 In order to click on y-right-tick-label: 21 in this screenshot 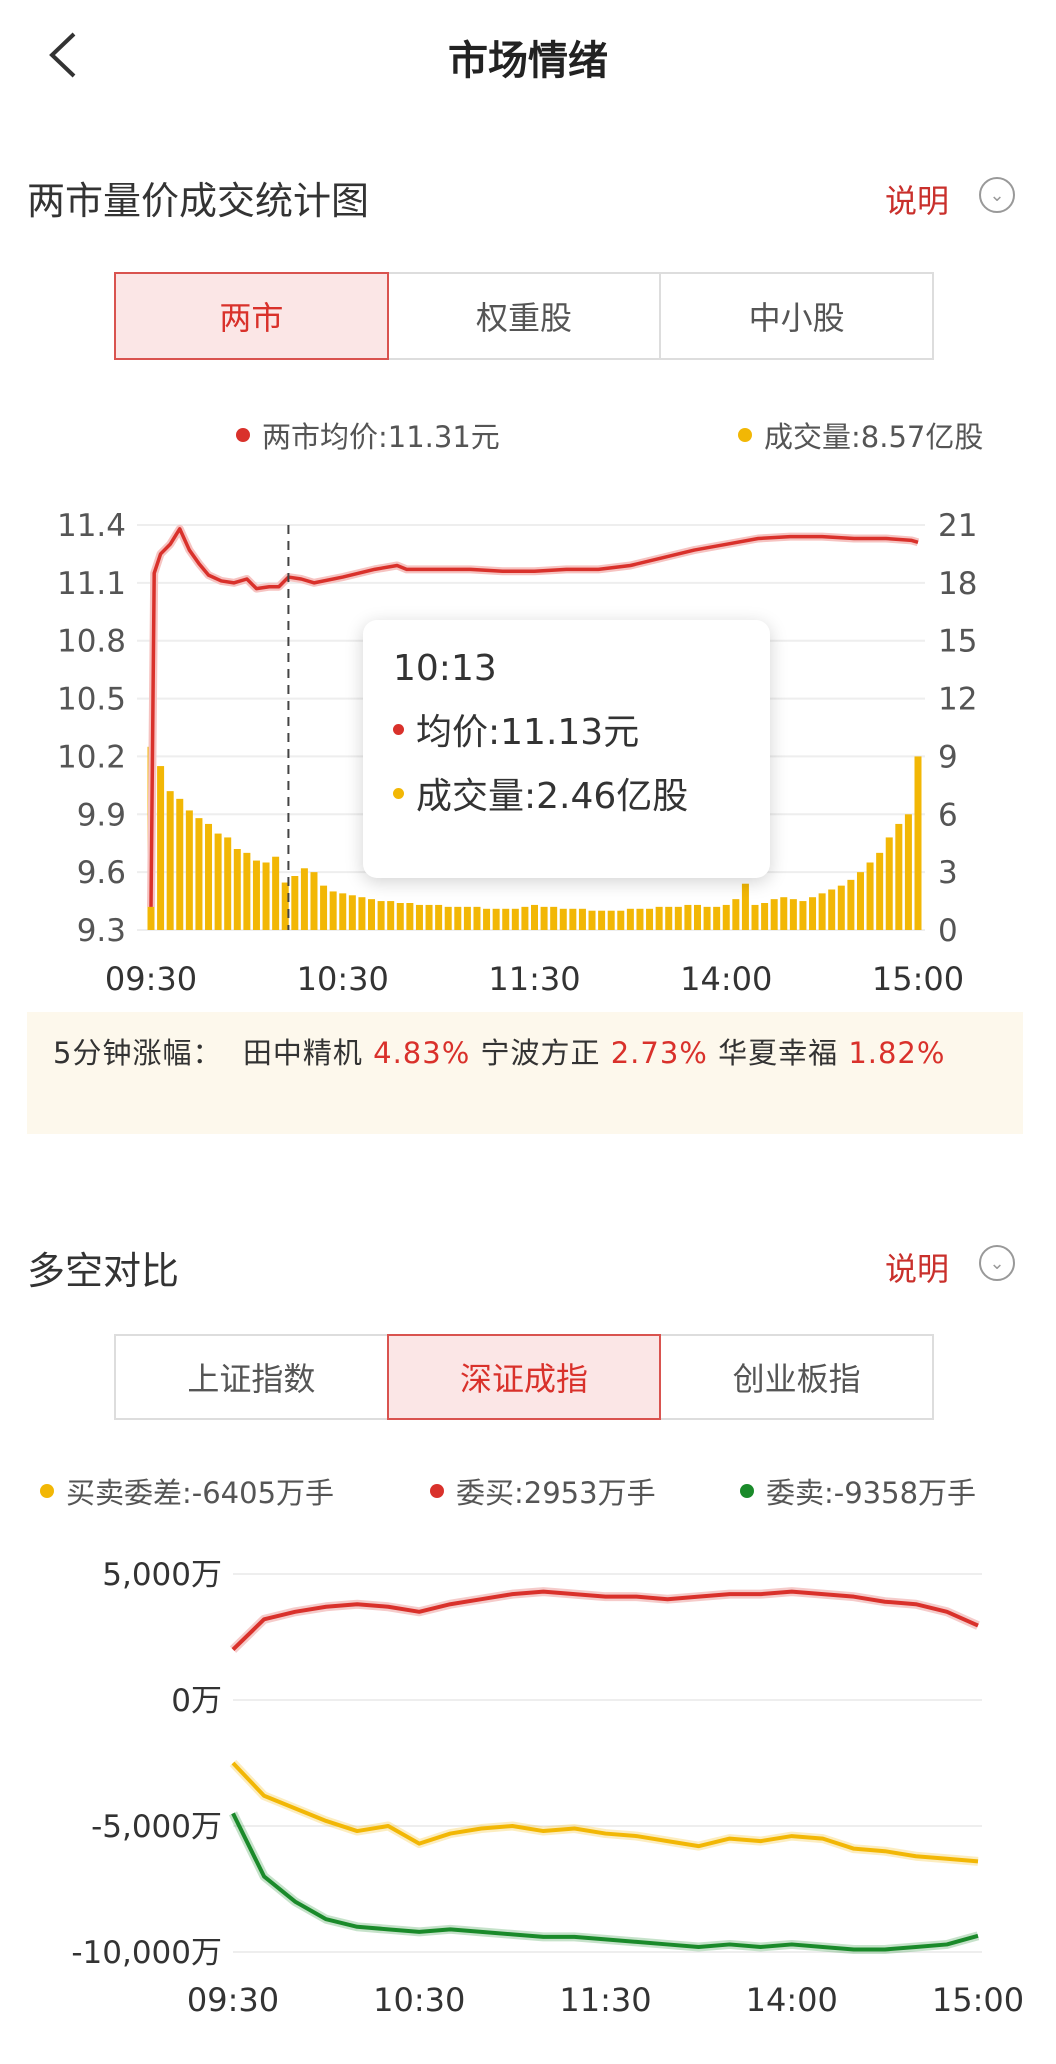, I will do `click(957, 526)`.